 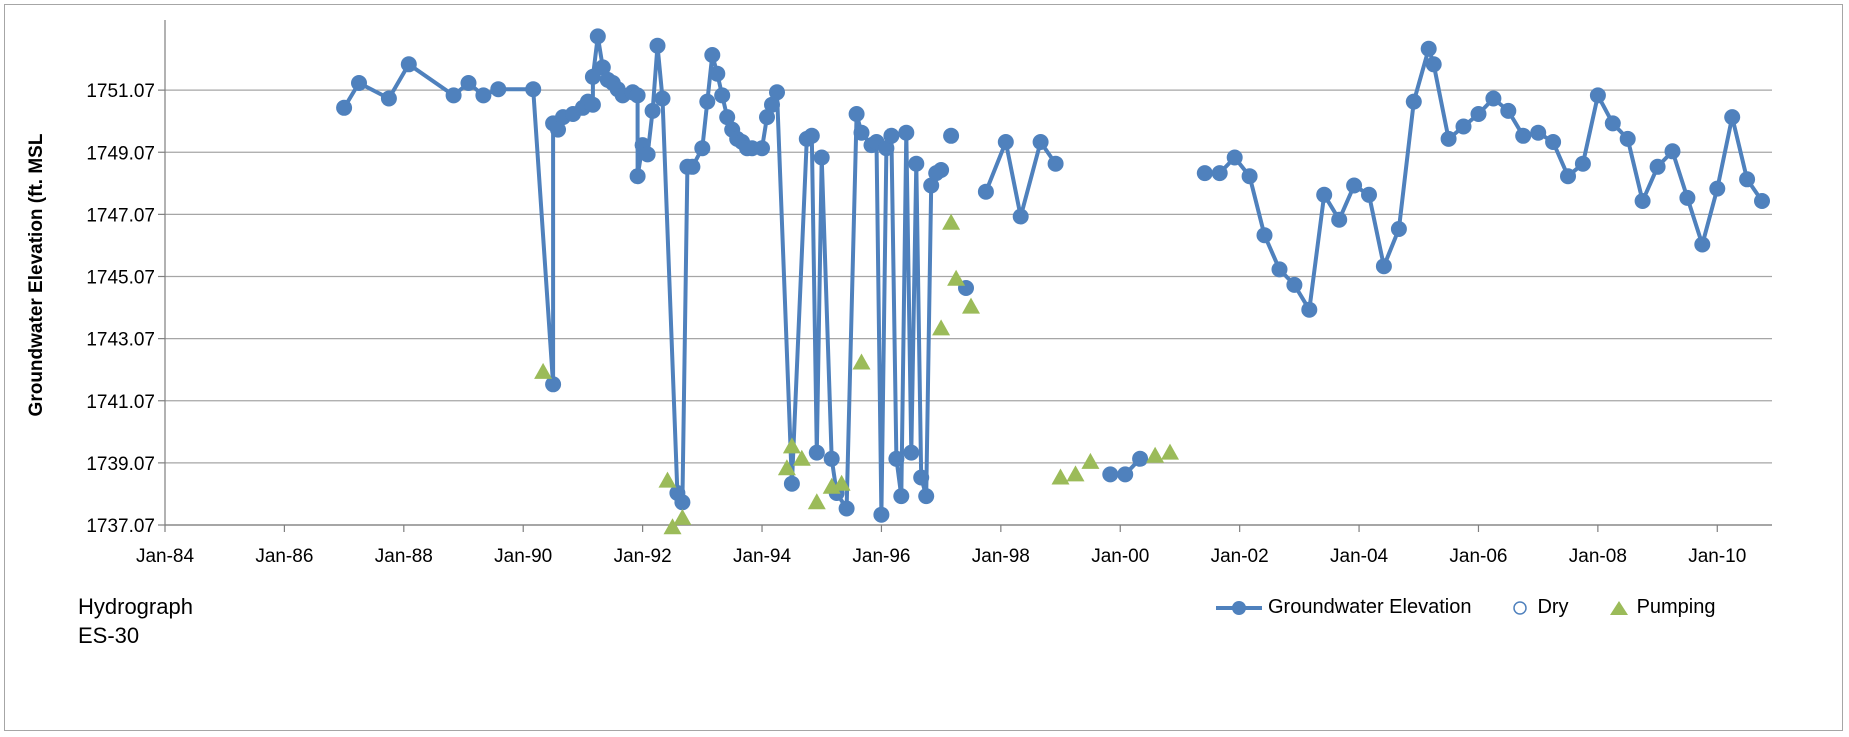 I want to click on chart-caption: Hydrograph ES-30, so click(x=135, y=621).